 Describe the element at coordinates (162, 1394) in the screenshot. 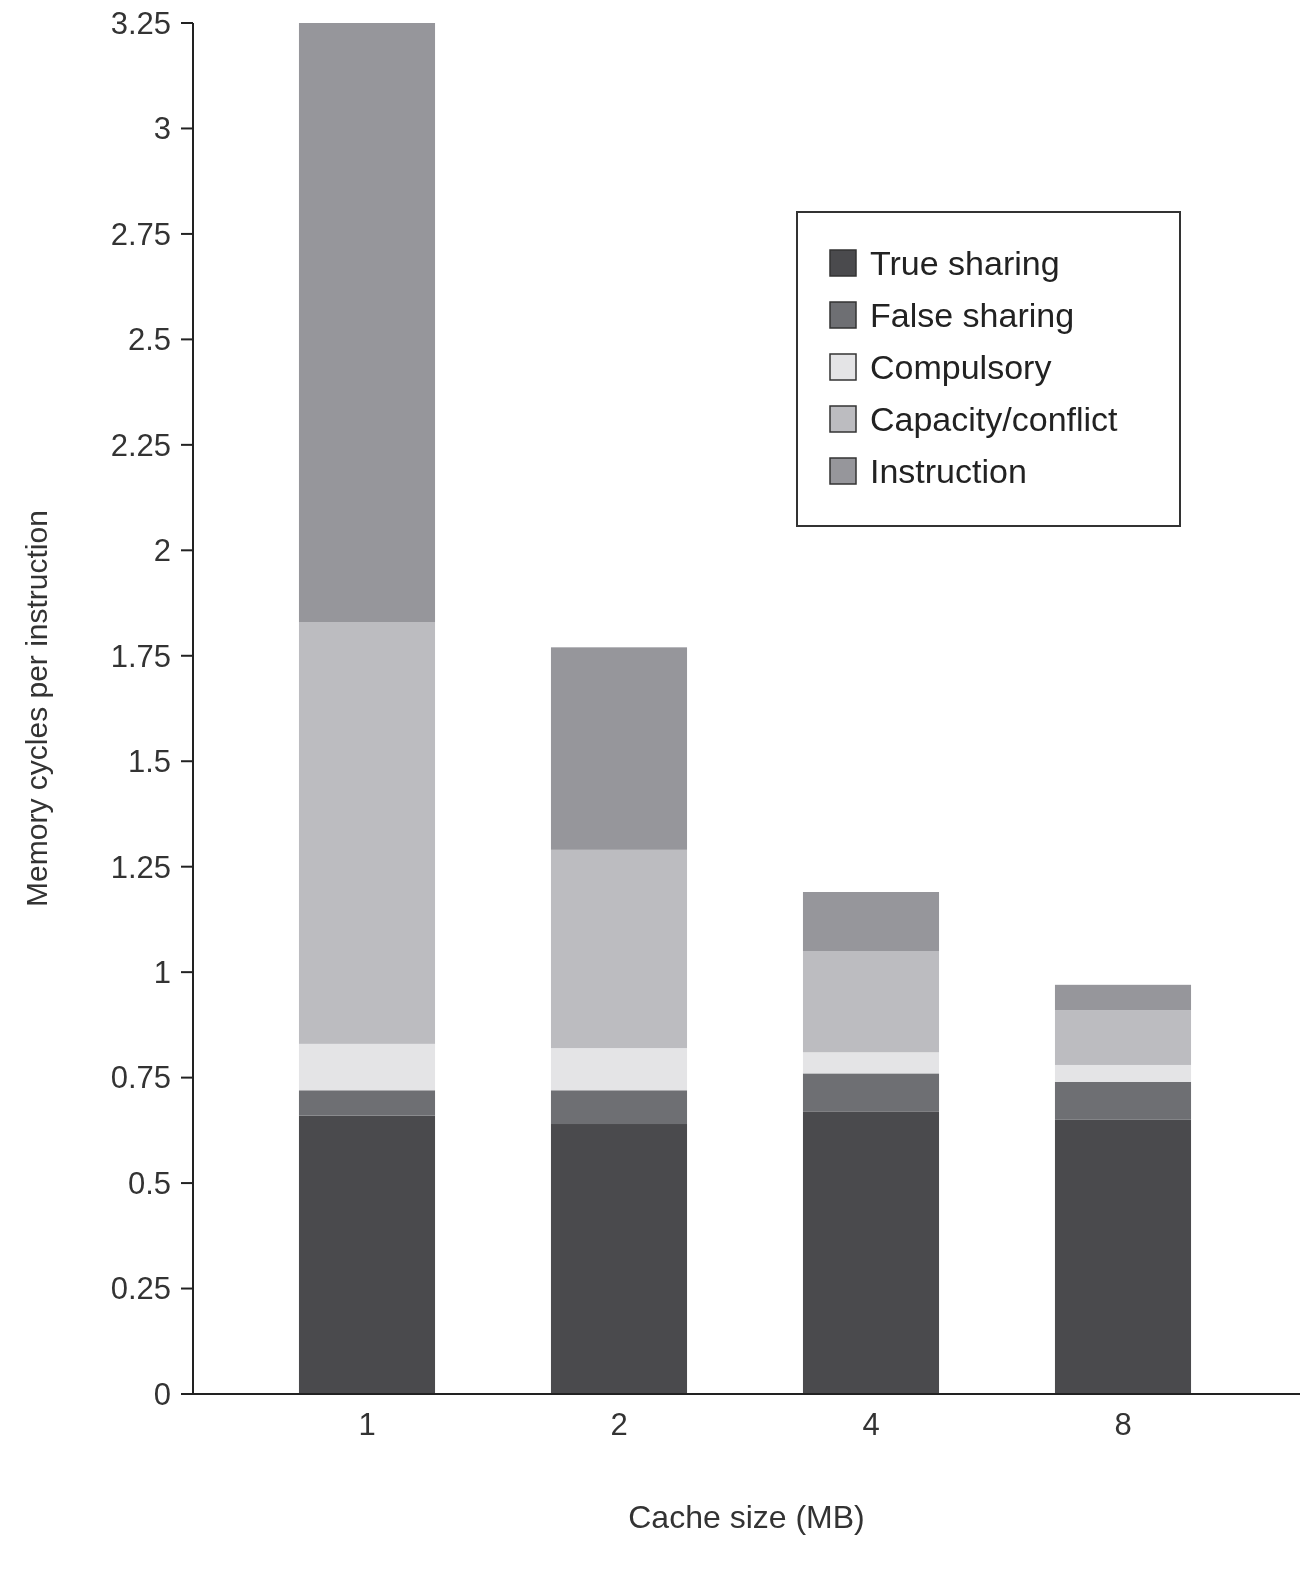

I see `y-tick-label: 0` at that location.